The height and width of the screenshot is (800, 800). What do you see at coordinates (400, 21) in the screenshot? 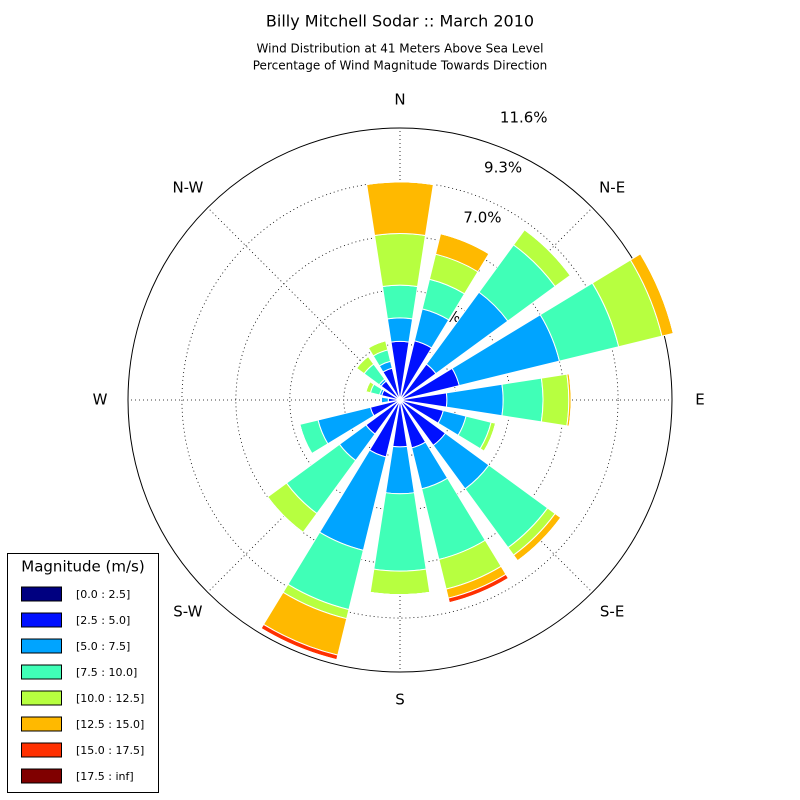
I see `chart-title: Billy Mitchell Sodar :: March 2010` at bounding box center [400, 21].